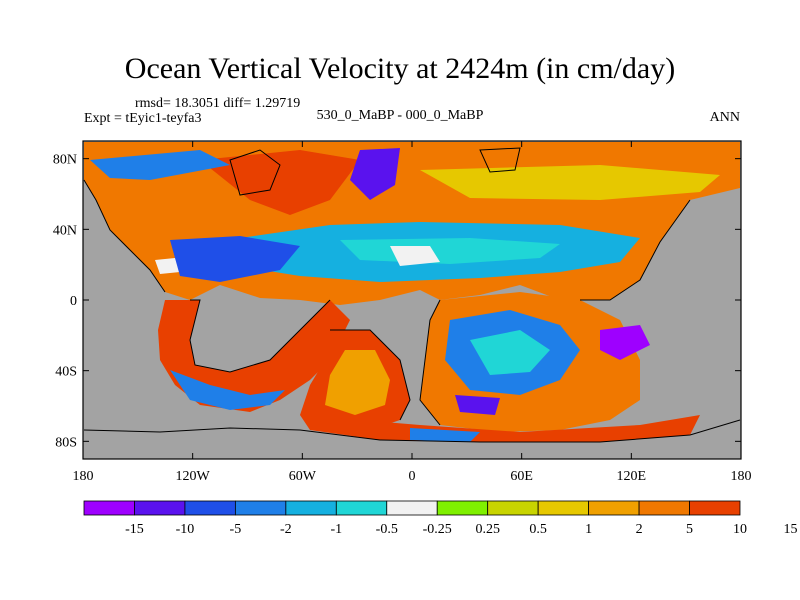 The width and height of the screenshot is (800, 600). I want to click on ocean-southern-blue, so click(445, 435).